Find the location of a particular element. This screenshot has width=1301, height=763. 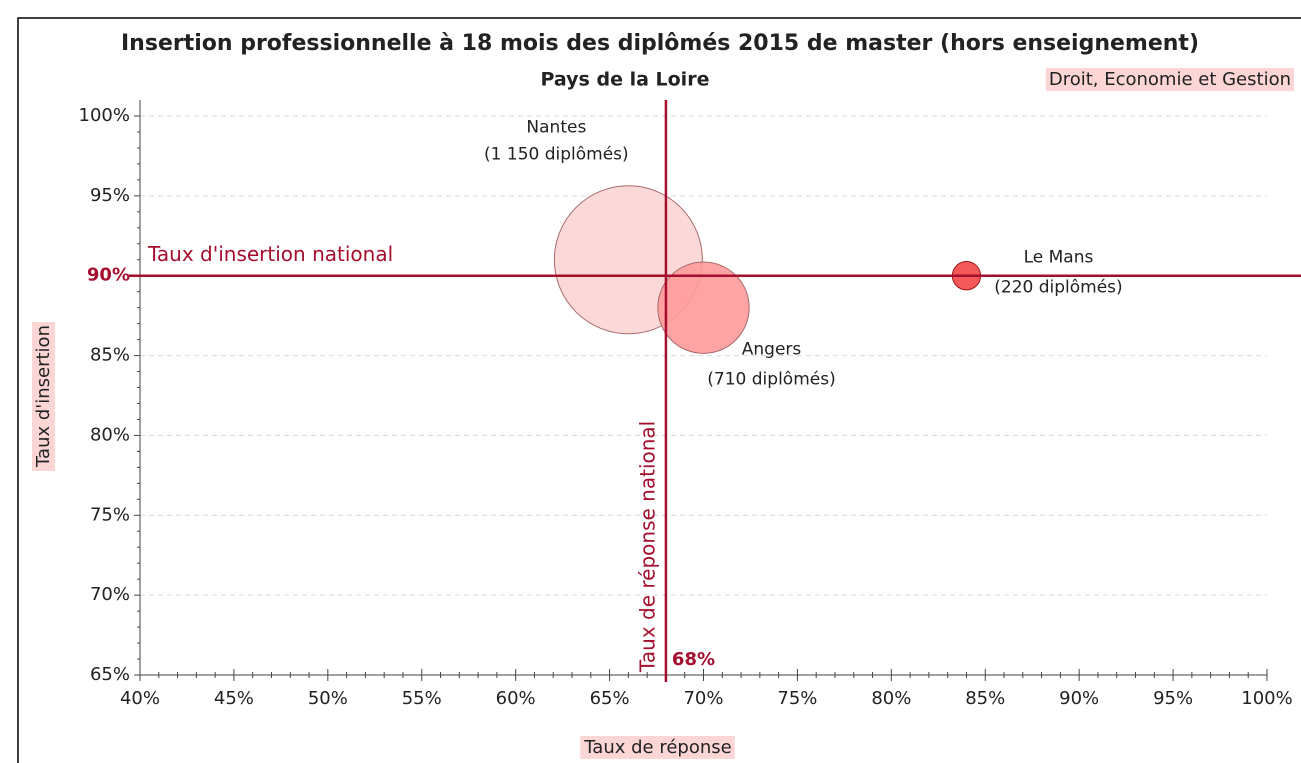

bubble-size-label: (220 diplômés) is located at coordinates (1058, 288).